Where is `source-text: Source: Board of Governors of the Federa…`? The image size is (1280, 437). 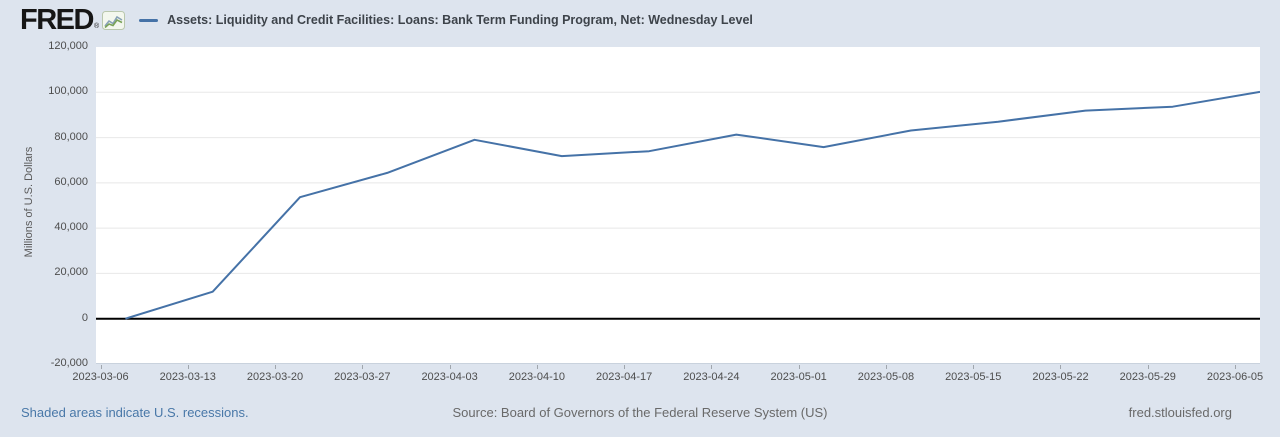
source-text: Source: Board of Governors of the Federa… is located at coordinates (640, 412).